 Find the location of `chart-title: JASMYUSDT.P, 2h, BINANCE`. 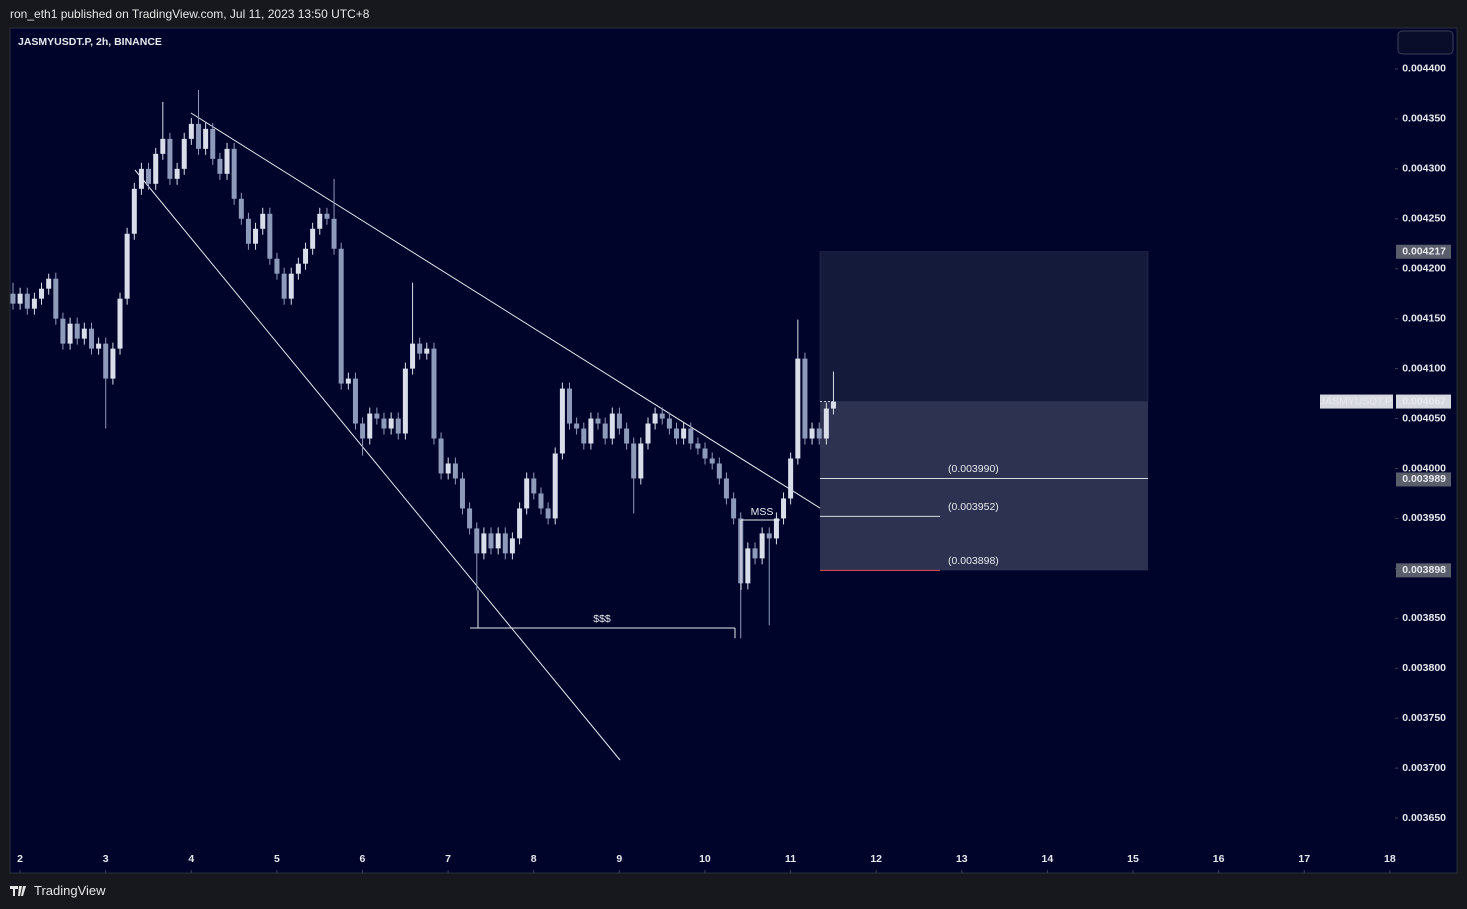

chart-title: JASMYUSDT.P, 2h, BINANCE is located at coordinates (90, 42).